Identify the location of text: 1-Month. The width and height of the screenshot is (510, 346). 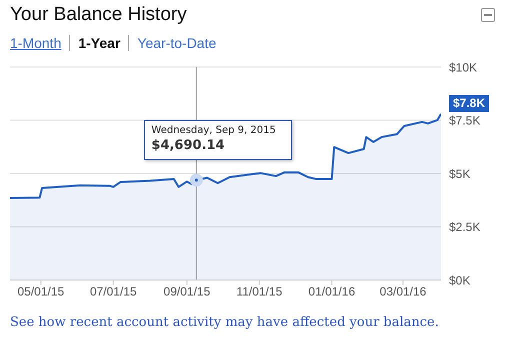
(36, 43).